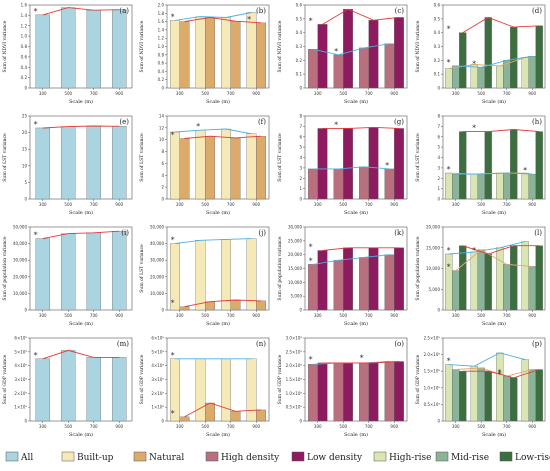 The image size is (550, 471). What do you see at coordinates (438, 178) in the screenshot?
I see `y-tick-label: 2` at bounding box center [438, 178].